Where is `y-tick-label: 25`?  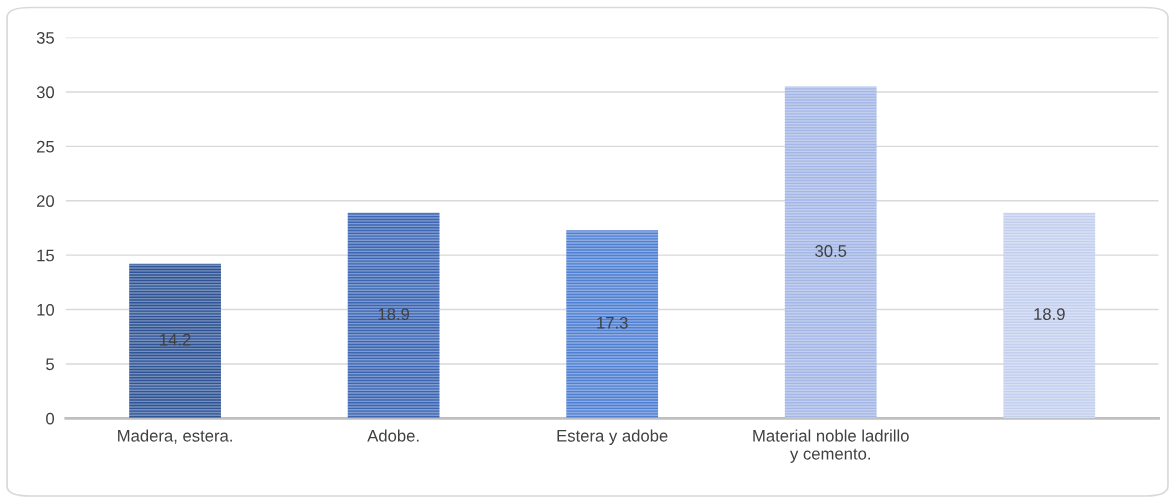 y-tick-label: 25 is located at coordinates (45, 146).